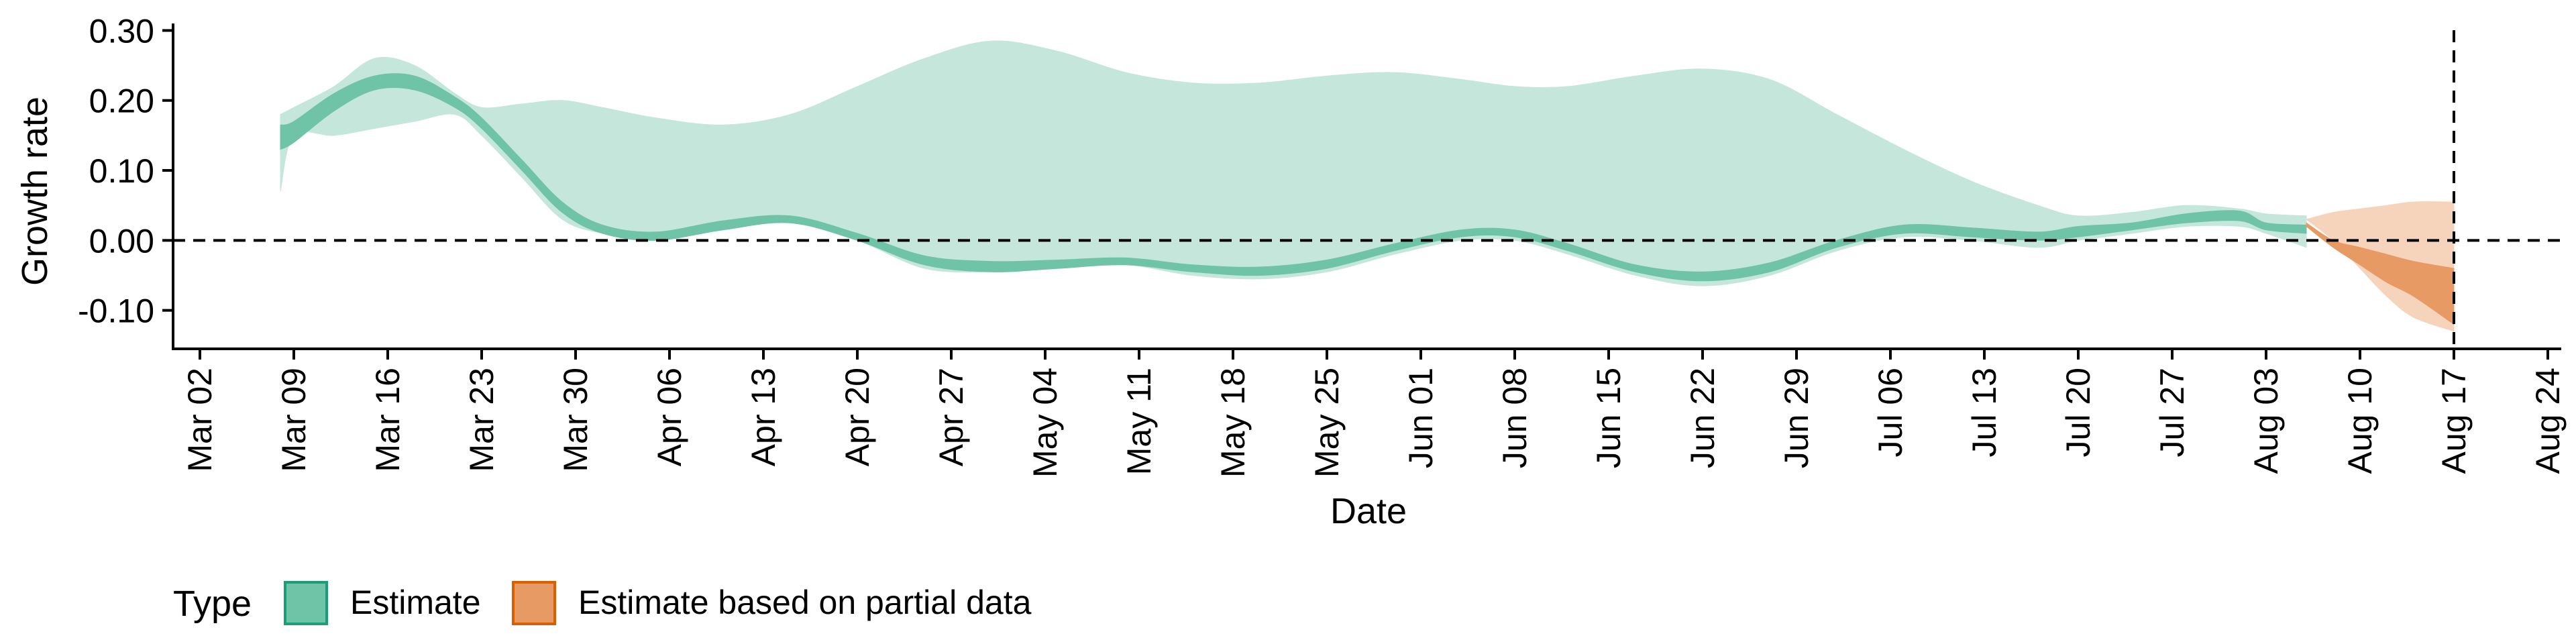 This screenshot has width=2576, height=644. Describe the element at coordinates (1890, 412) in the screenshot. I see `x-tick-label: Jul 06` at that location.